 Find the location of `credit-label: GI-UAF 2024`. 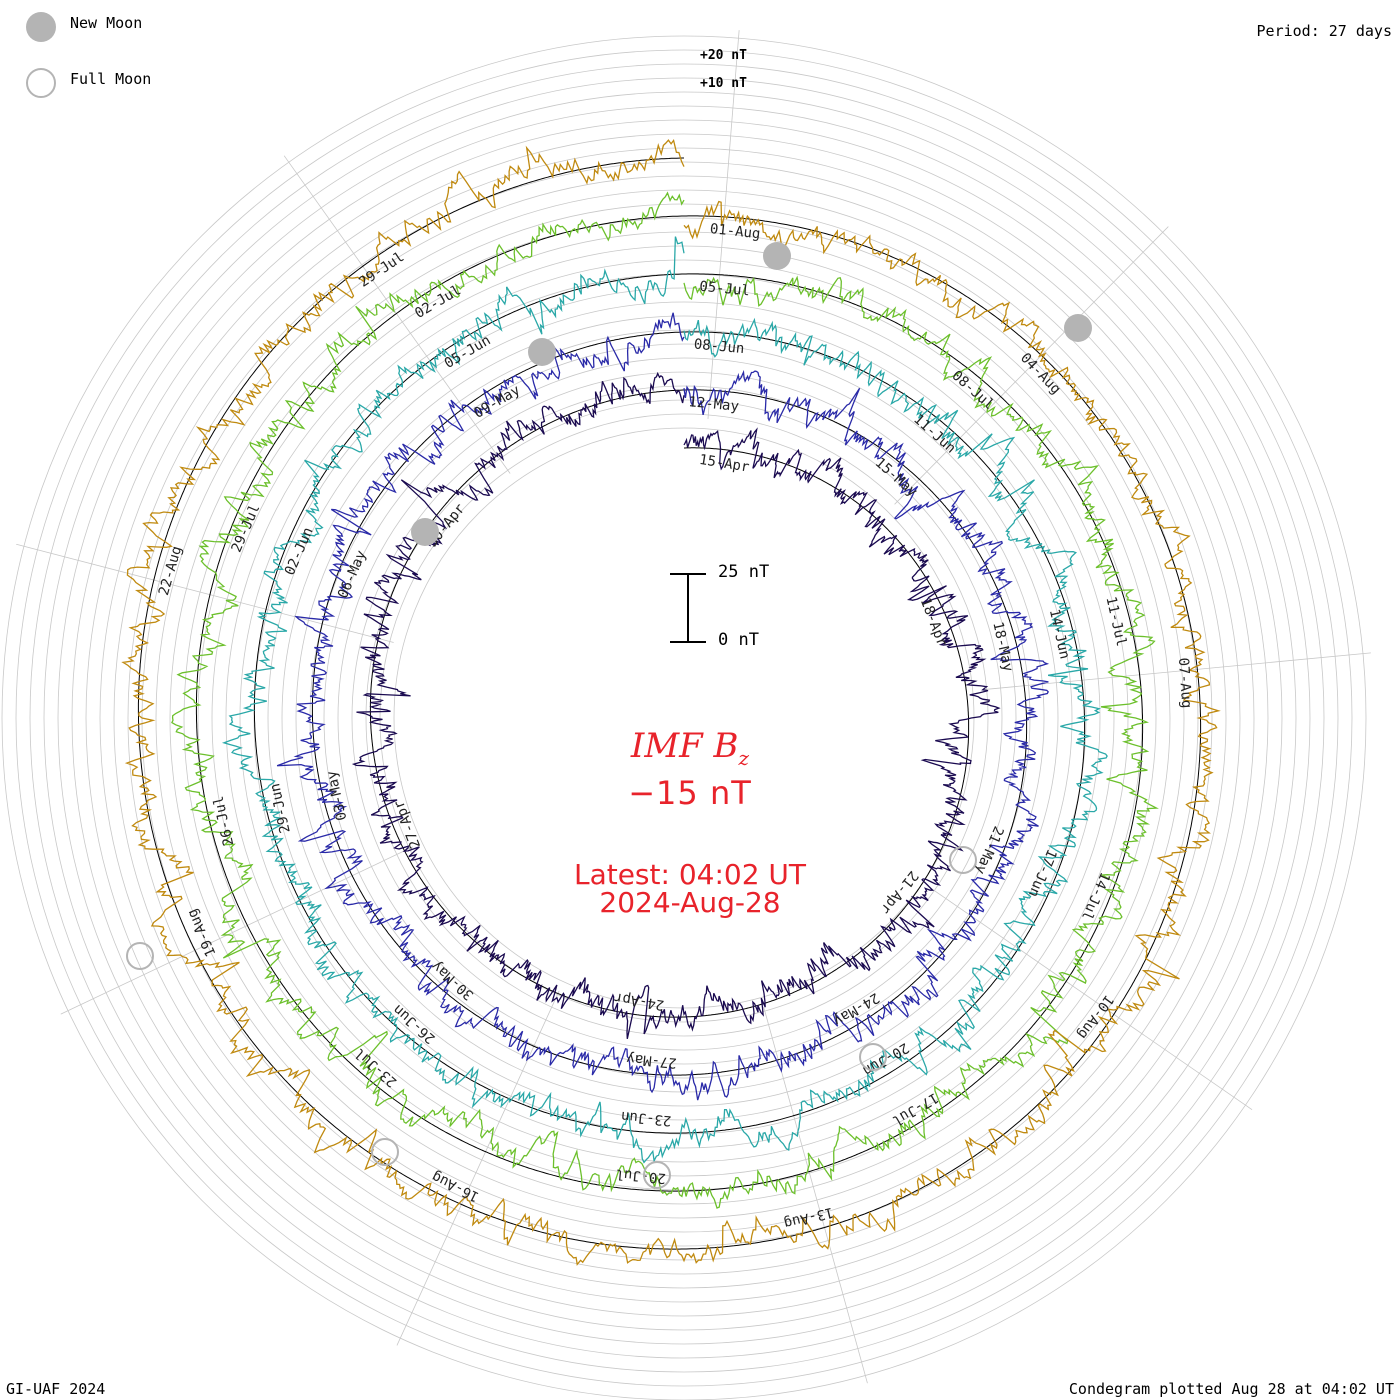

credit-label: GI-UAF 2024 is located at coordinates (56, 1389).